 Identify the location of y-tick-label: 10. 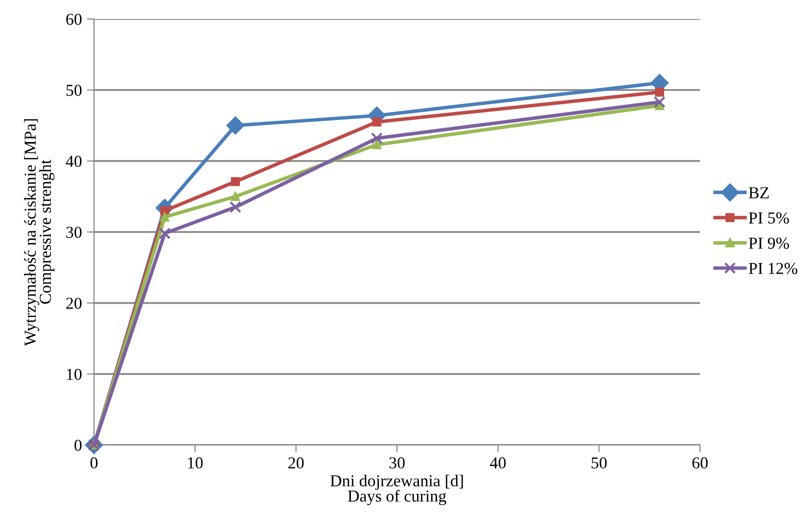
(74, 374).